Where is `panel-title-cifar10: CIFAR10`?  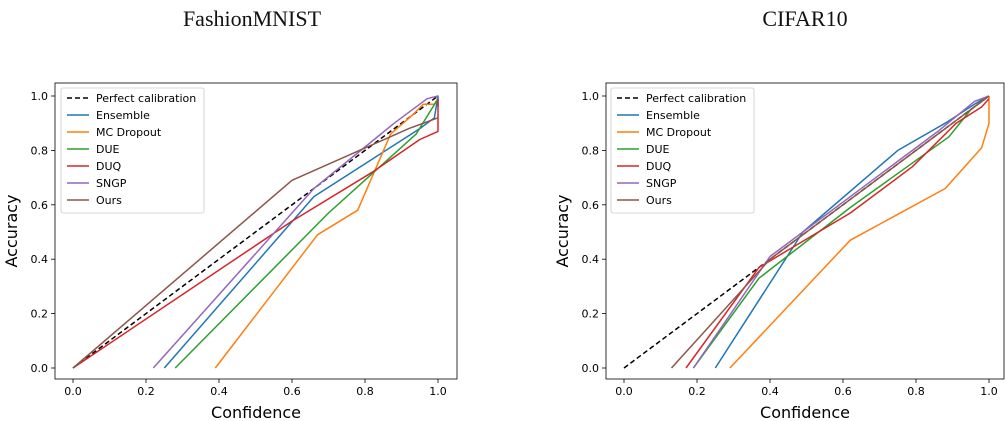 panel-title-cifar10: CIFAR10 is located at coordinates (805, 18).